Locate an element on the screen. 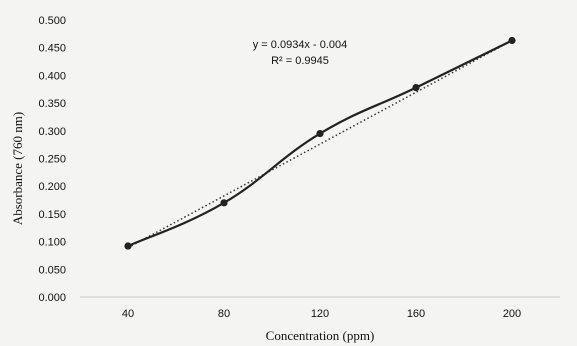 Image resolution: width=577 pixels, height=346 pixels. y-tick-label: 0.500 is located at coordinates (52, 21).